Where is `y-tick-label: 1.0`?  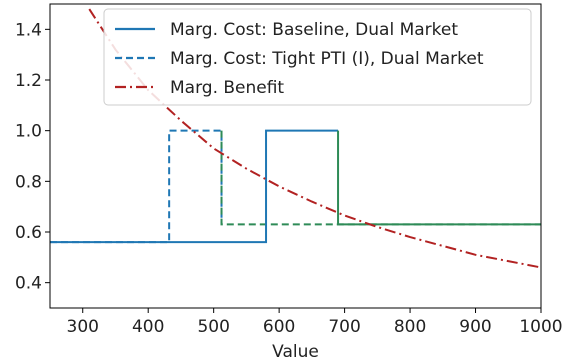
y-tick-label: 1.0 is located at coordinates (28, 132).